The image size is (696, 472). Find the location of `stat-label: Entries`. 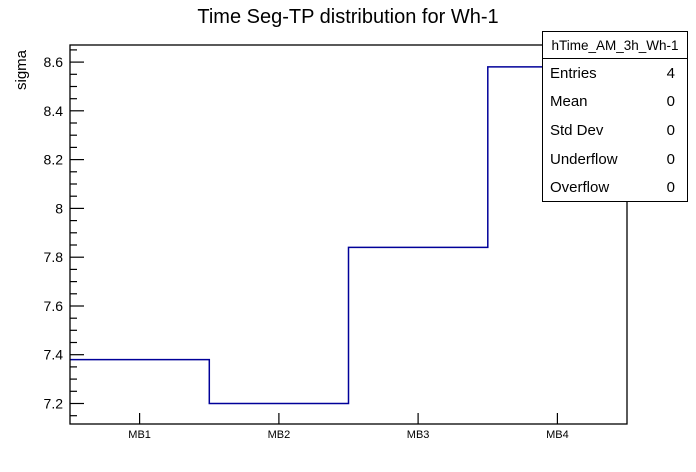

stat-label: Entries is located at coordinates (573, 73).